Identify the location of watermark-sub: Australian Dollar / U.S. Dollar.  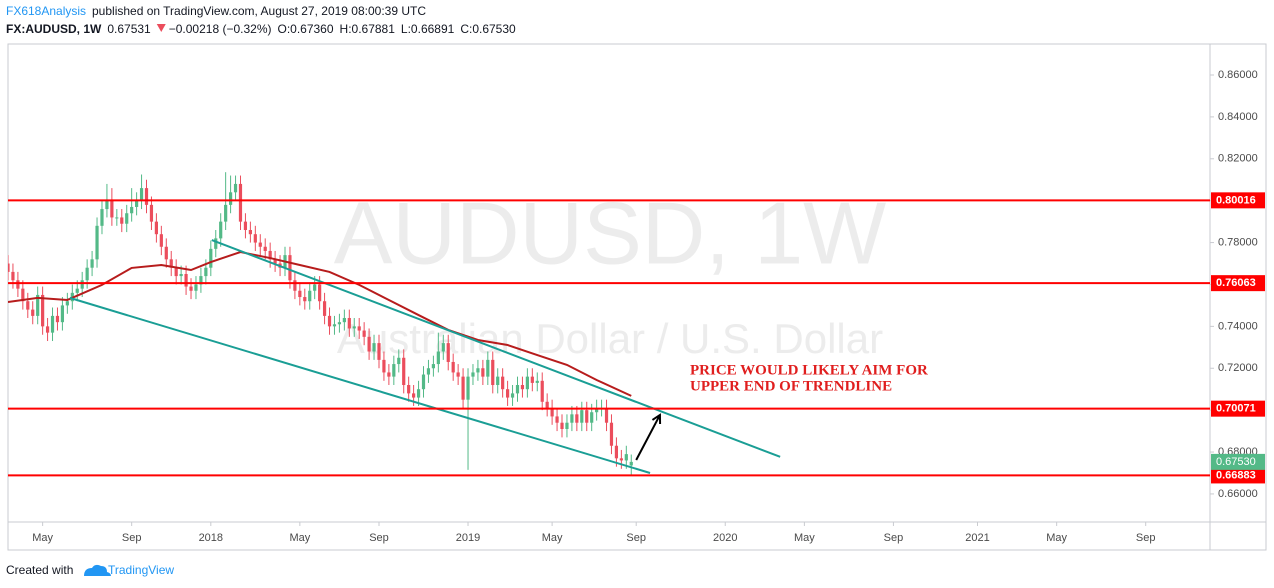
(610, 338).